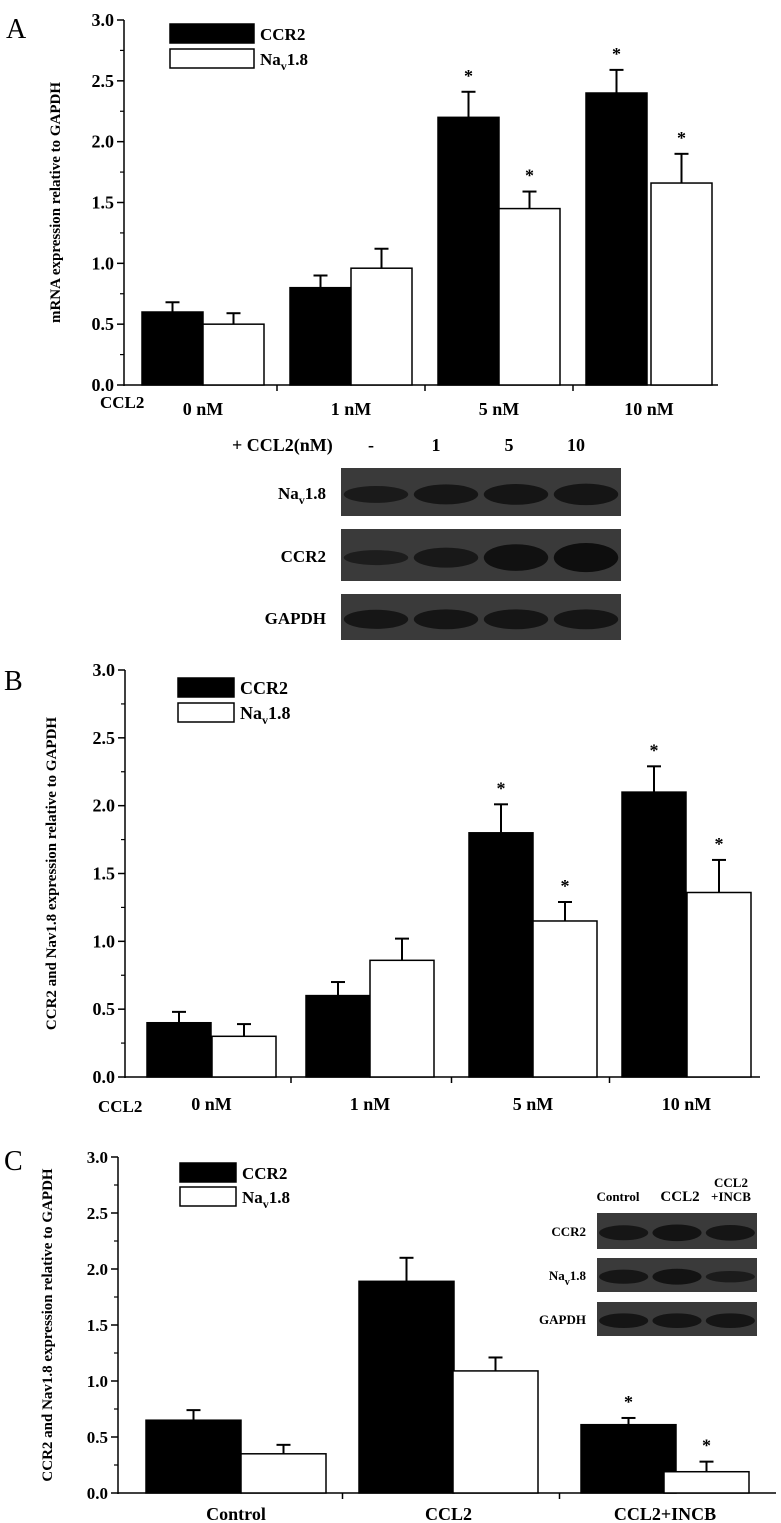  I want to click on blot-lane-label: 5, so click(509, 445).